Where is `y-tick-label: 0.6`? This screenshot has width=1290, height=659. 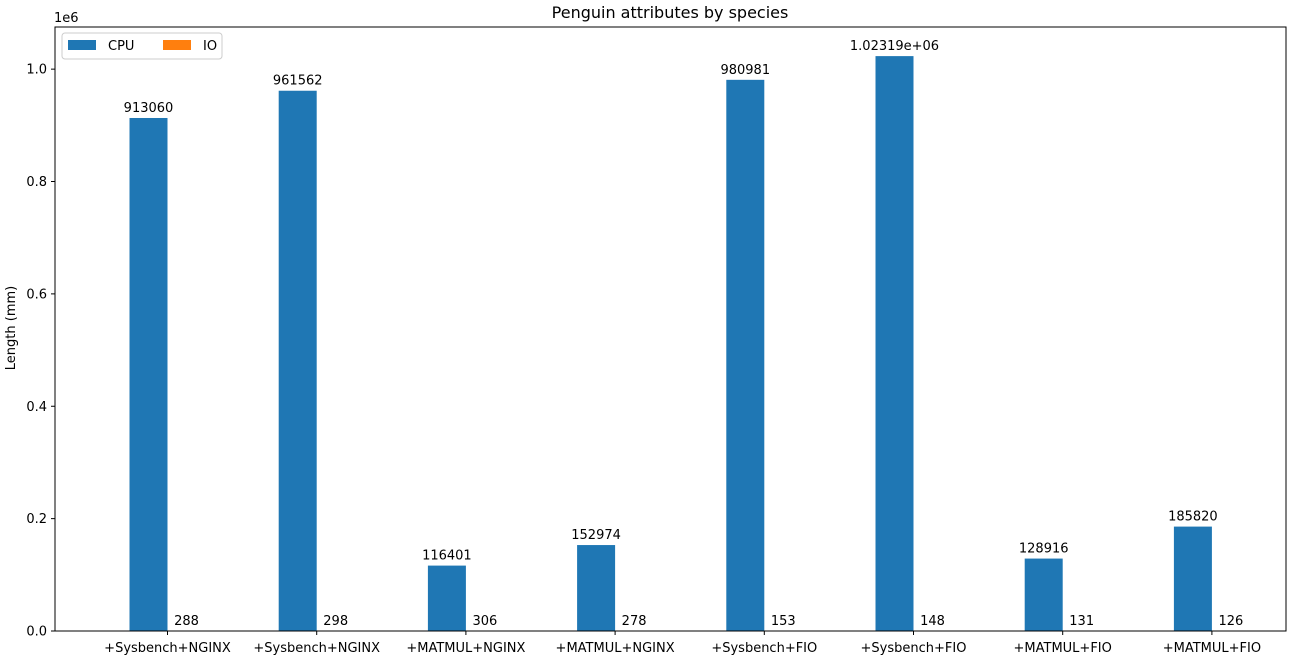 y-tick-label: 0.6 is located at coordinates (36, 294).